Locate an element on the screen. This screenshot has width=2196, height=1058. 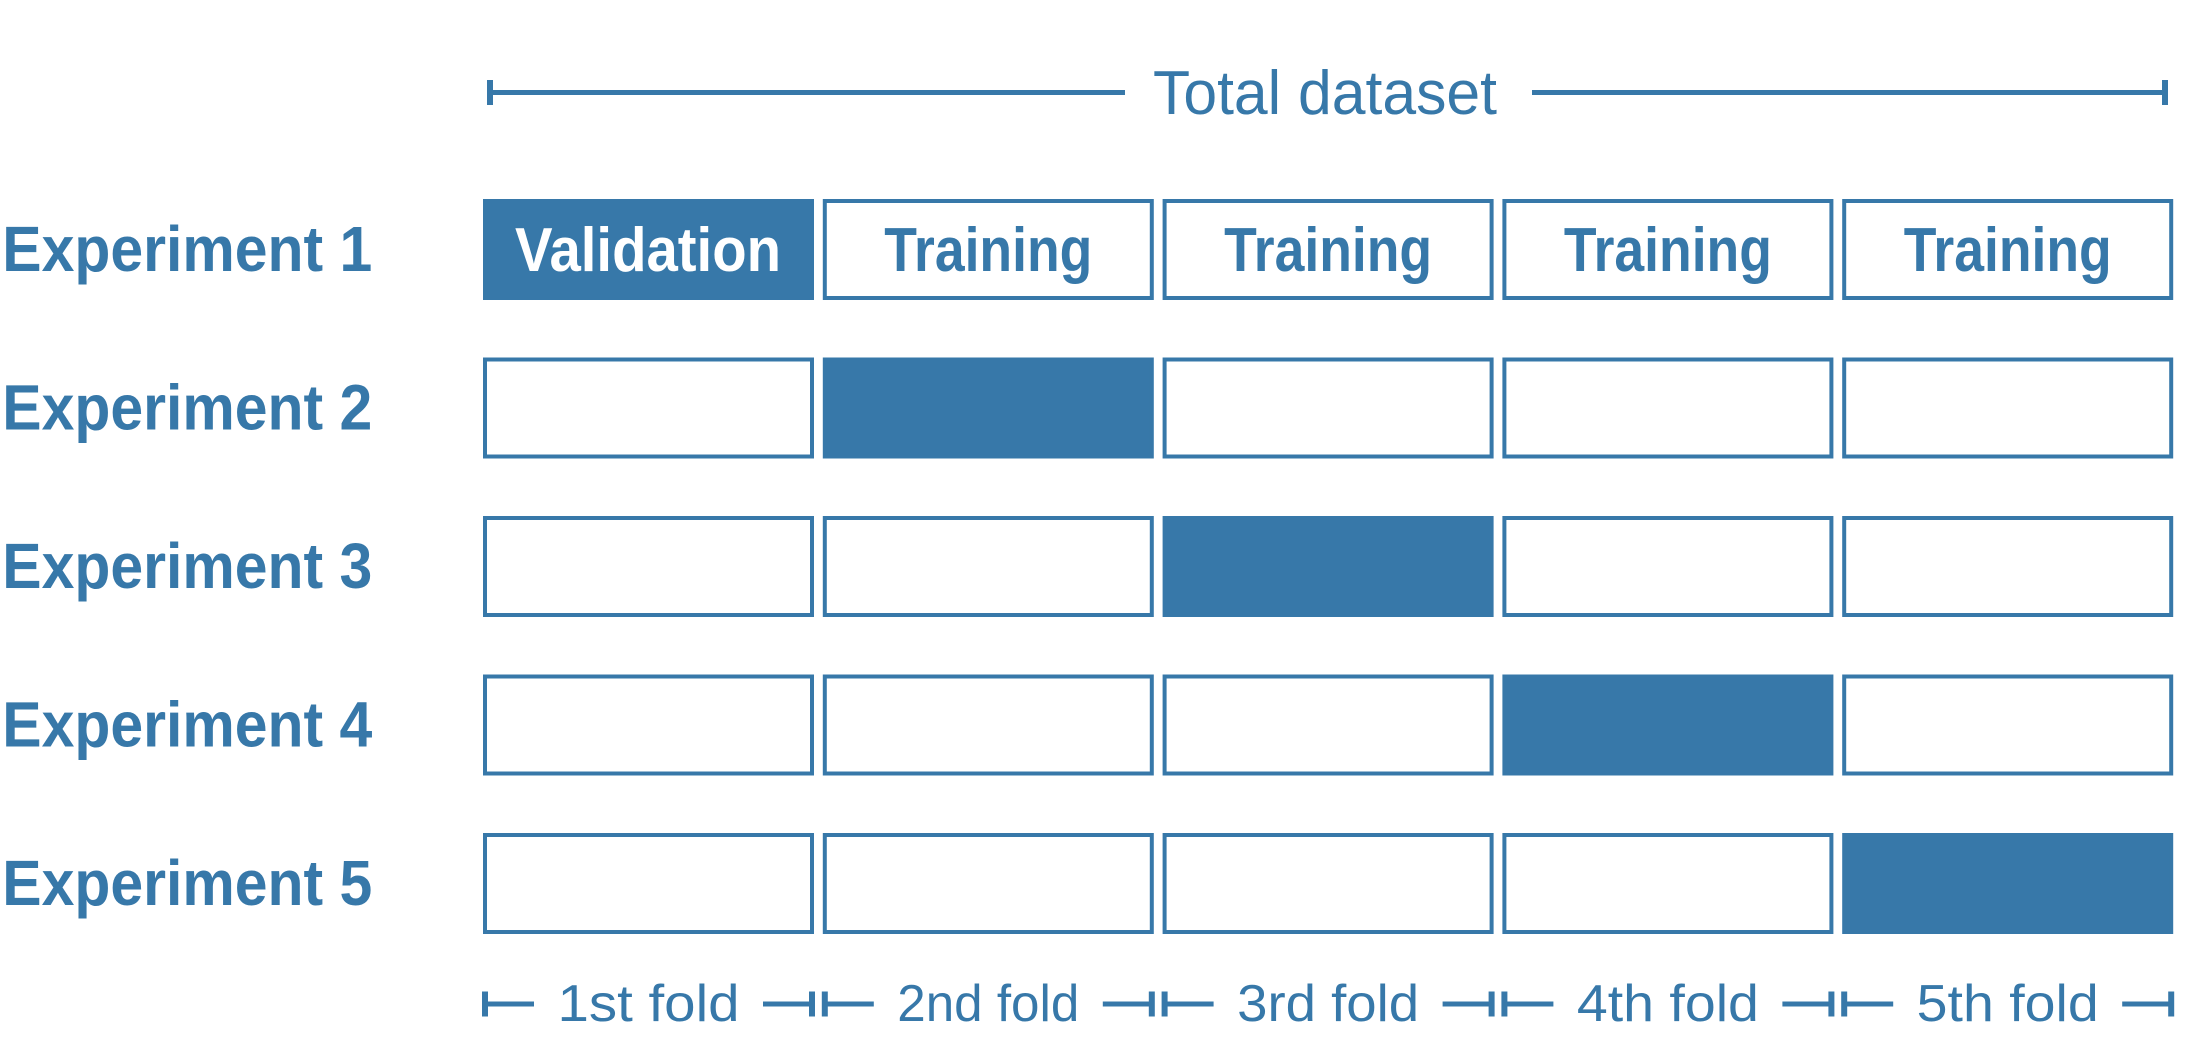
svg-text: 3rd fold is located at coordinates (1328, 1004).